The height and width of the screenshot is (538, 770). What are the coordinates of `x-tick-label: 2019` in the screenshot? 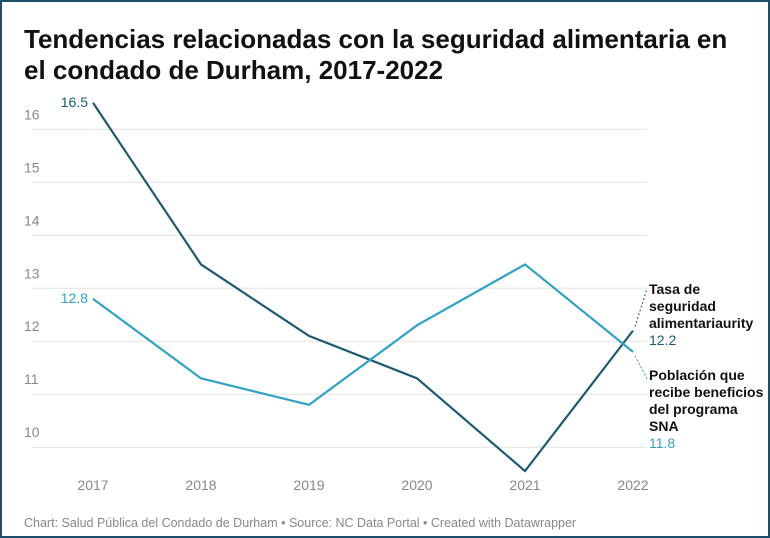 It's located at (308, 485).